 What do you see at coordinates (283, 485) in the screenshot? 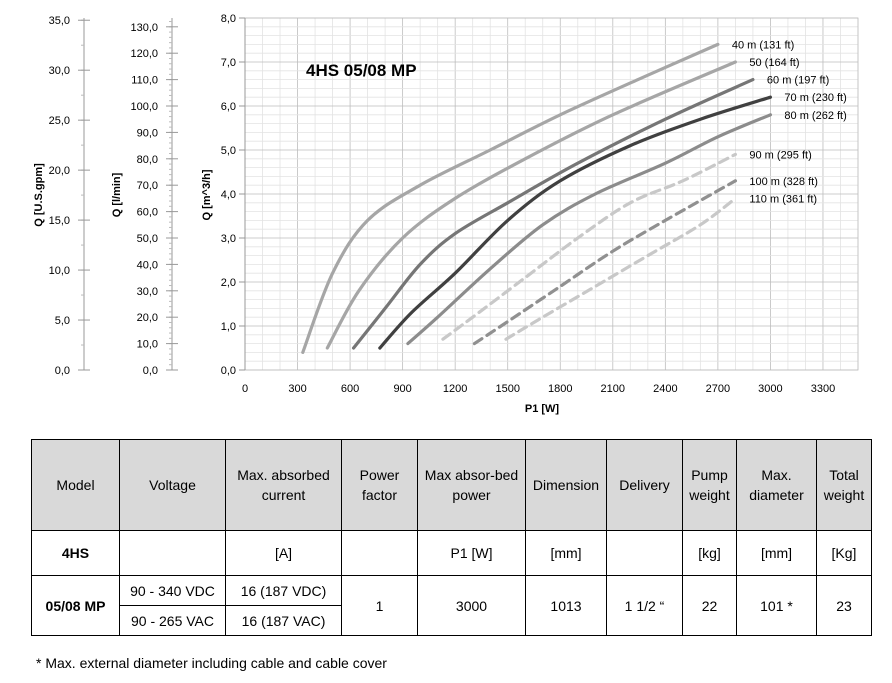
I see `header-current: Max. absorbed current` at bounding box center [283, 485].